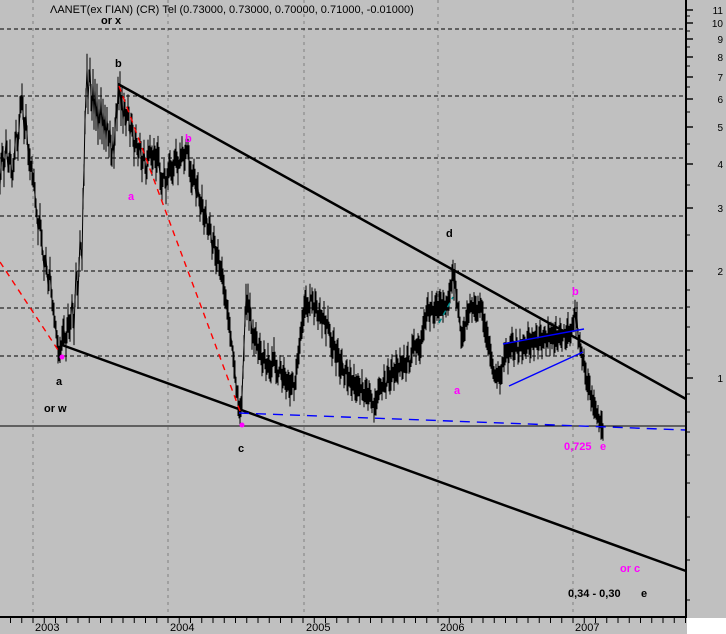 The height and width of the screenshot is (634, 726). I want to click on blue-flag-upper, so click(543, 336).